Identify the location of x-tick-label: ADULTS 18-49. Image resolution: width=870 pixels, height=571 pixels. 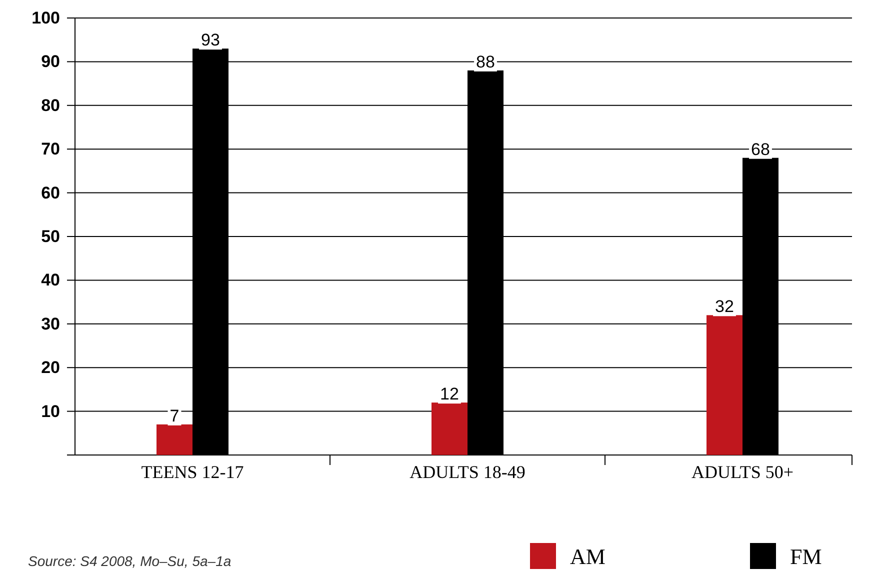
(468, 472).